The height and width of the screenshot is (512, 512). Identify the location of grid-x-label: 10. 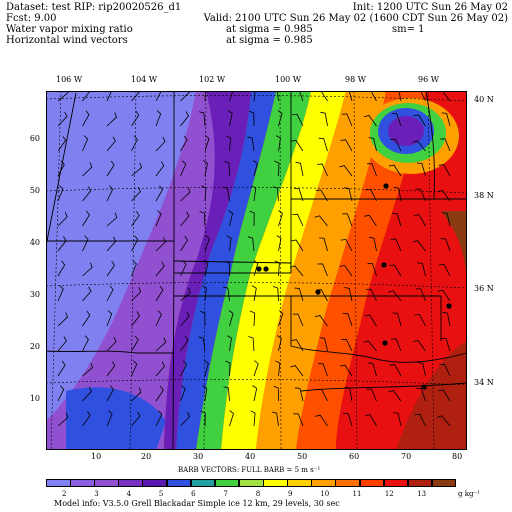
(96, 456).